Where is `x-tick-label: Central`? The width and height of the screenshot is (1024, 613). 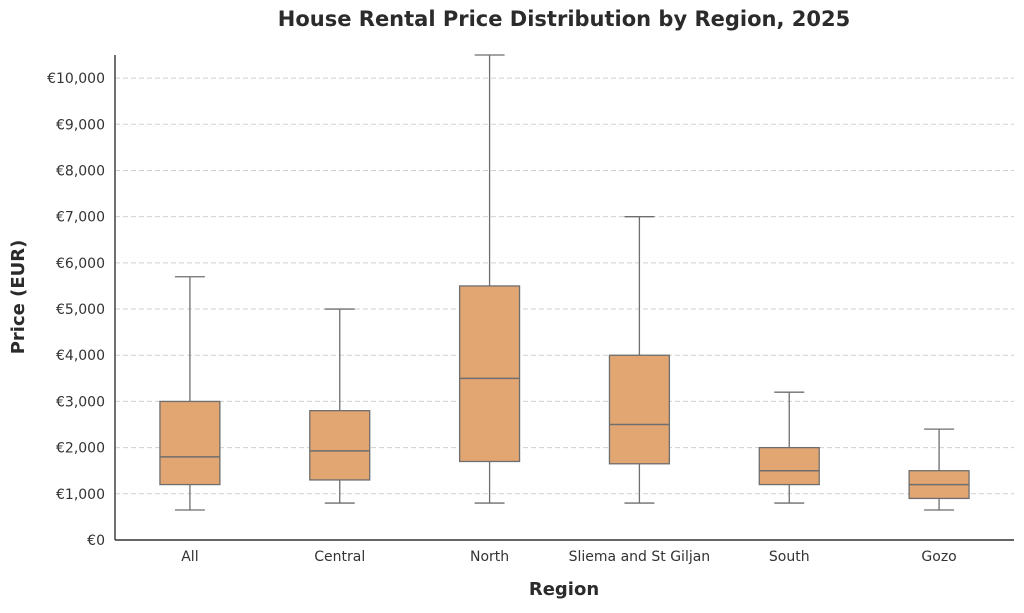 x-tick-label: Central is located at coordinates (339, 557).